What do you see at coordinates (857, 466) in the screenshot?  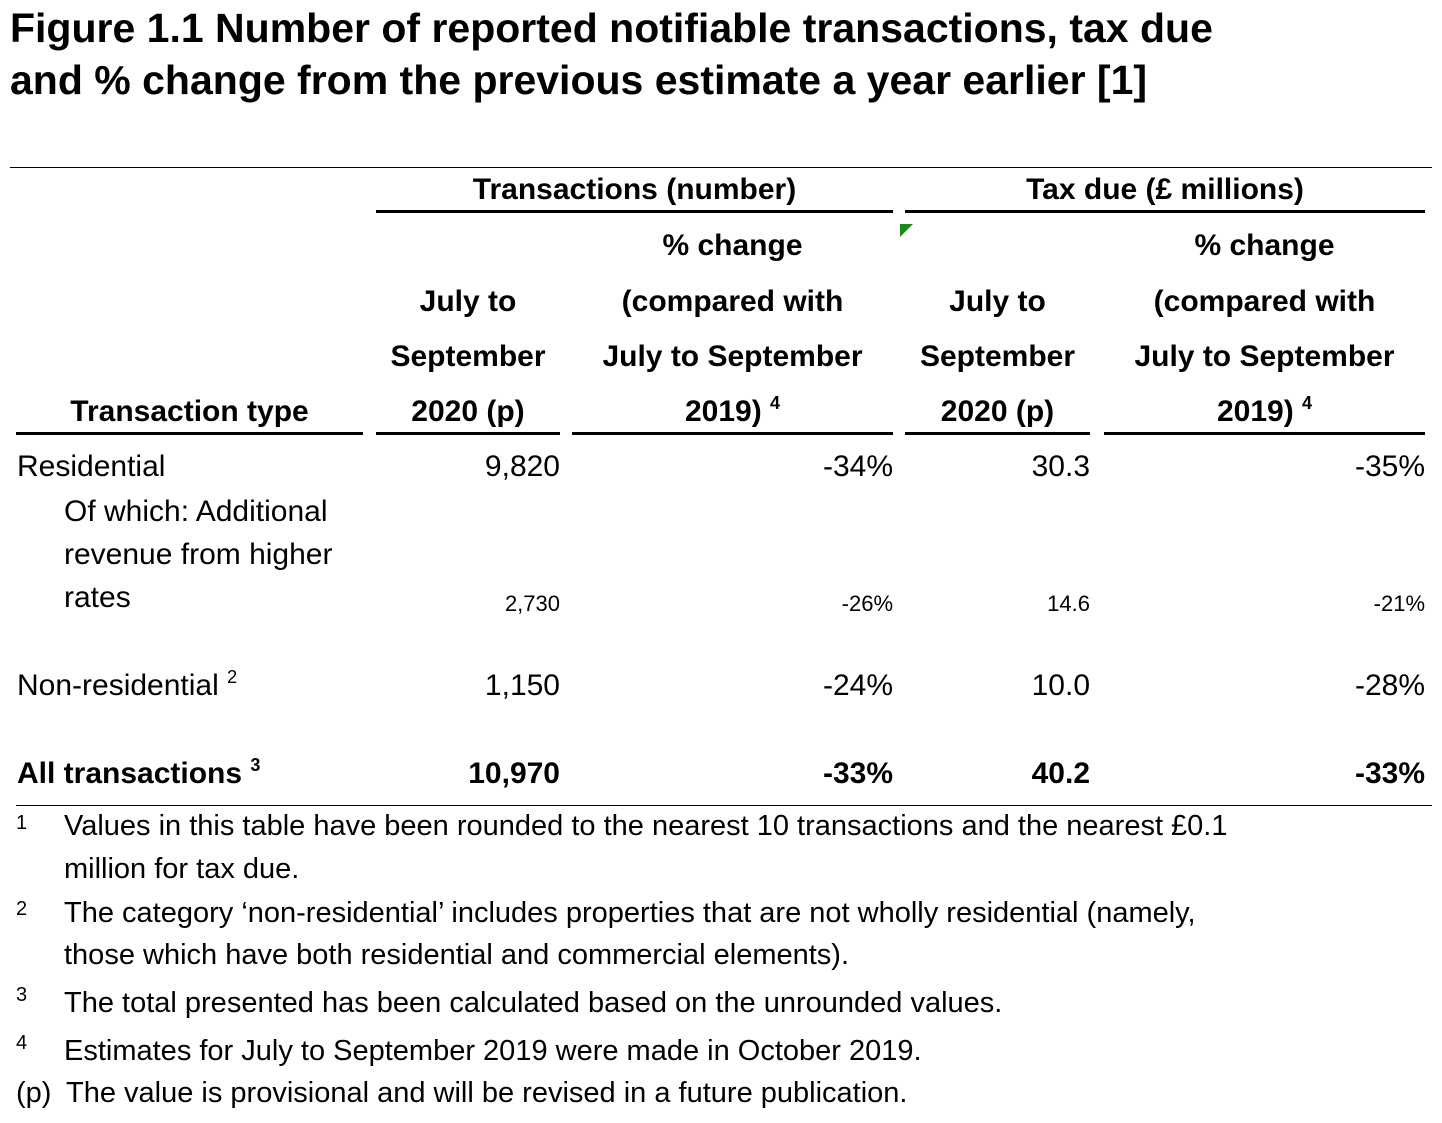 I see `cell: -34%` at bounding box center [857, 466].